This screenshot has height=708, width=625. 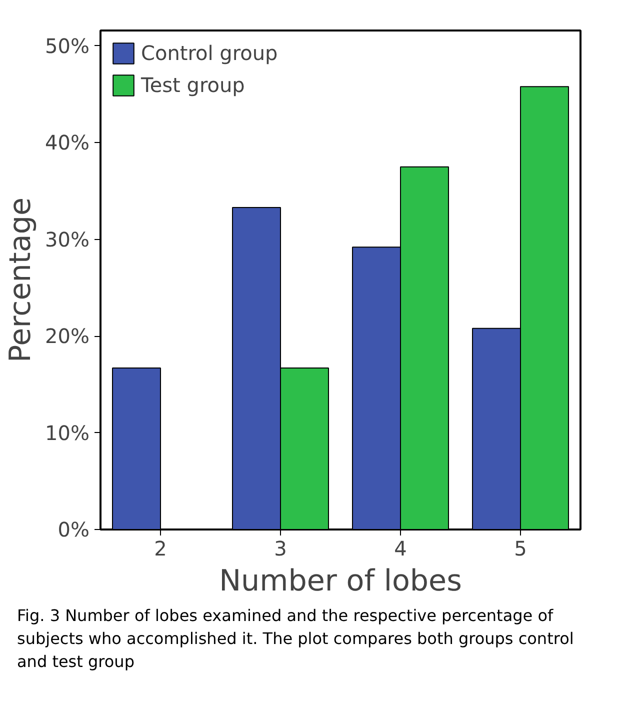 I want to click on x-tick-label: 2, so click(x=160, y=548).